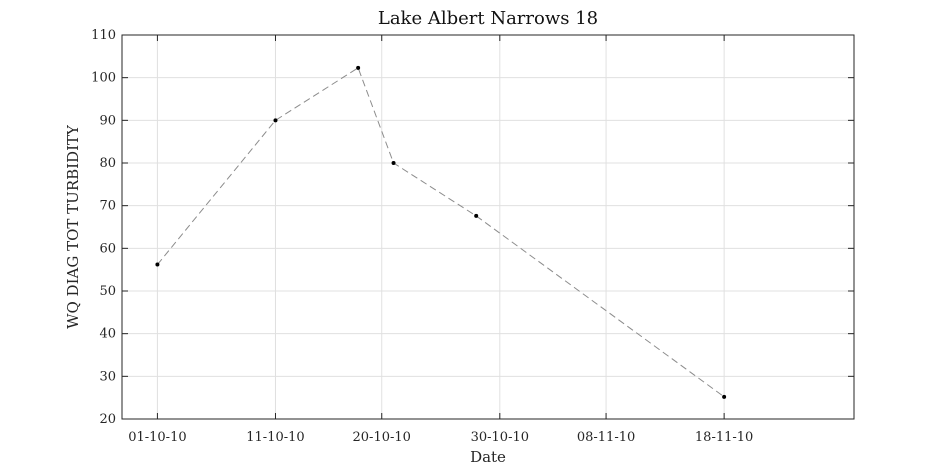  Describe the element at coordinates (382, 437) in the screenshot. I see `x-tick-label: 20-10-10` at that location.